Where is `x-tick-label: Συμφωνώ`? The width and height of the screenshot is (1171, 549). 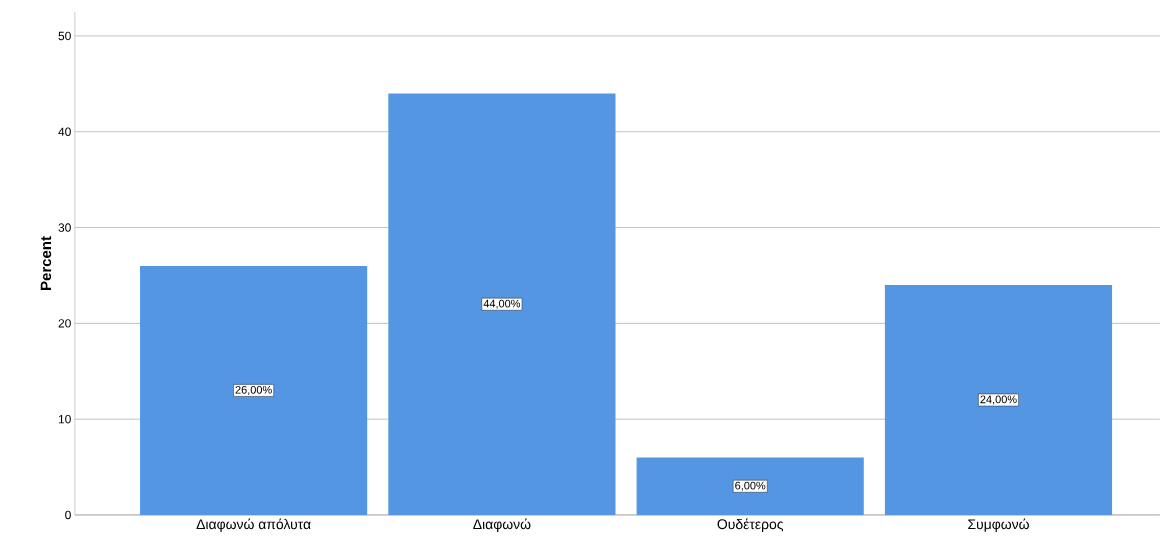
x-tick-label: Συμφωνώ is located at coordinates (998, 525).